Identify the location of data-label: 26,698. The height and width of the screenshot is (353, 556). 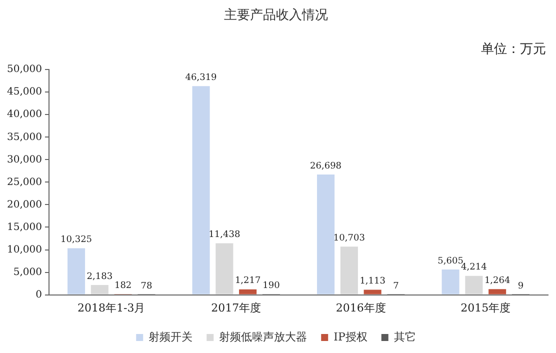
(326, 166).